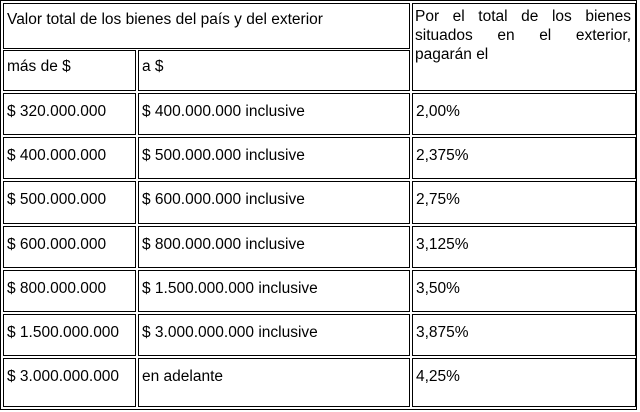  I want to click on rate-value: 2,375%, so click(442, 155).